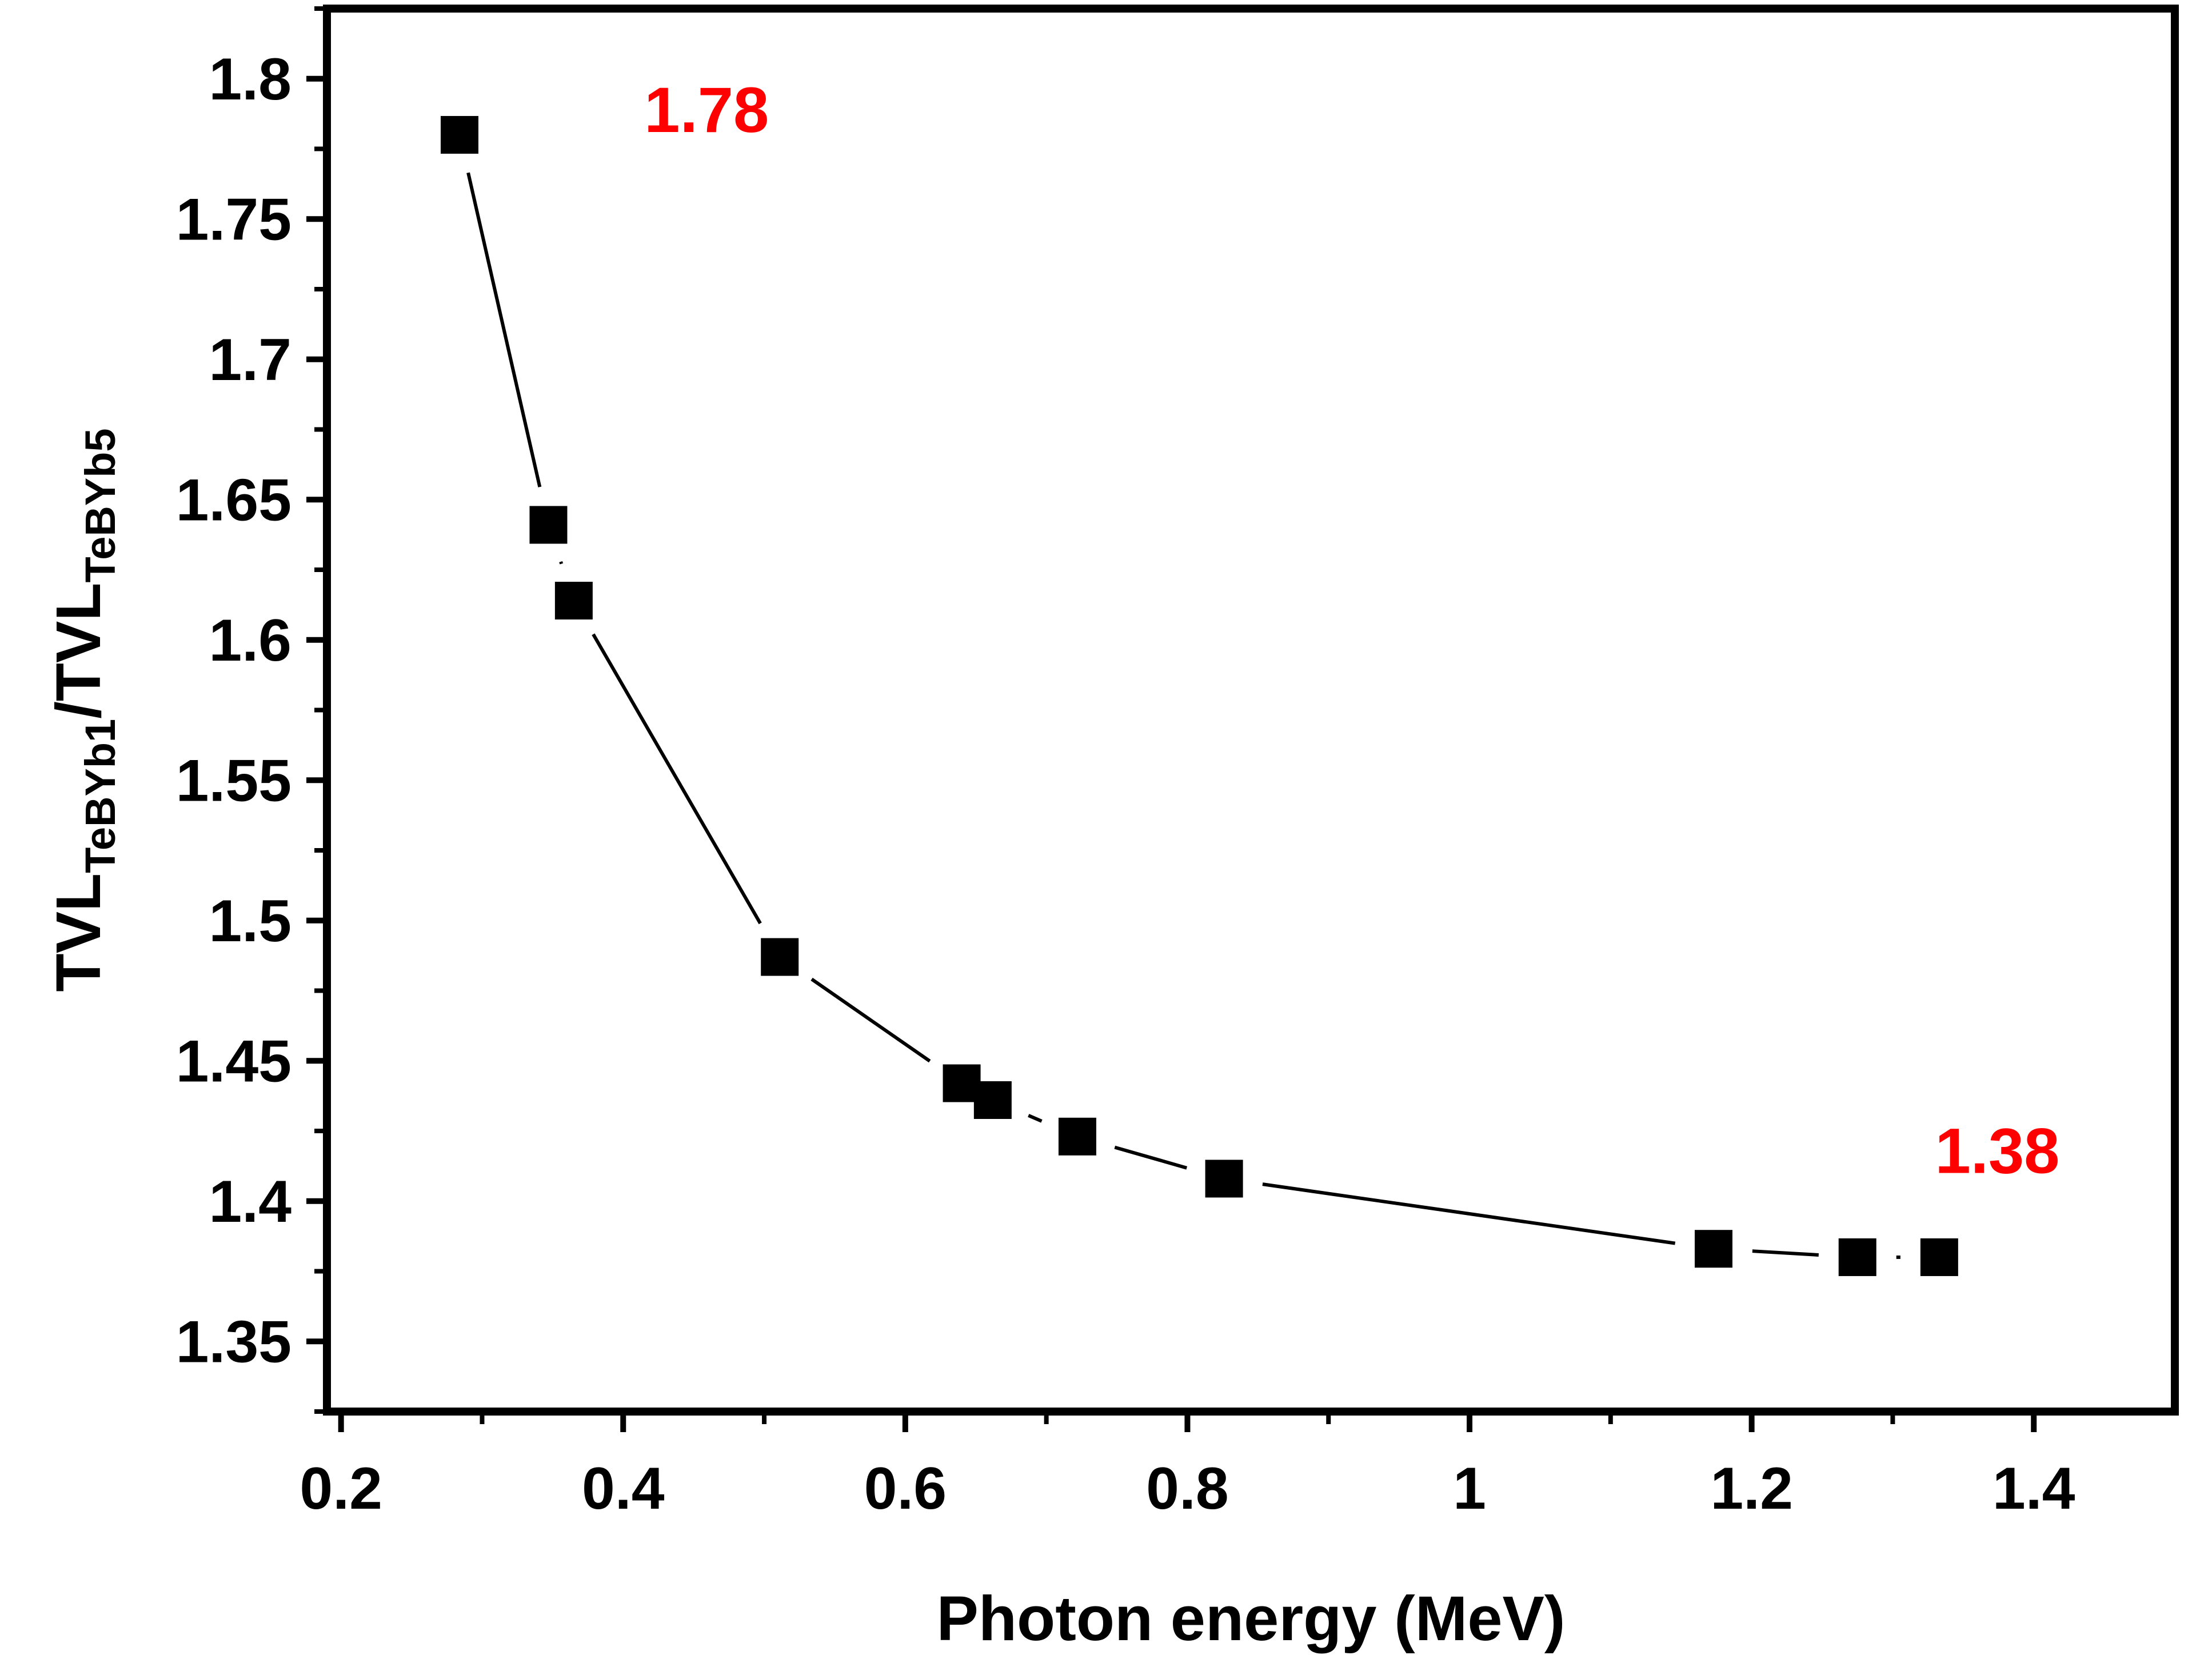 This screenshot has width=2212, height=1667. I want to click on y-tick-label: 1.4, so click(250, 1202).